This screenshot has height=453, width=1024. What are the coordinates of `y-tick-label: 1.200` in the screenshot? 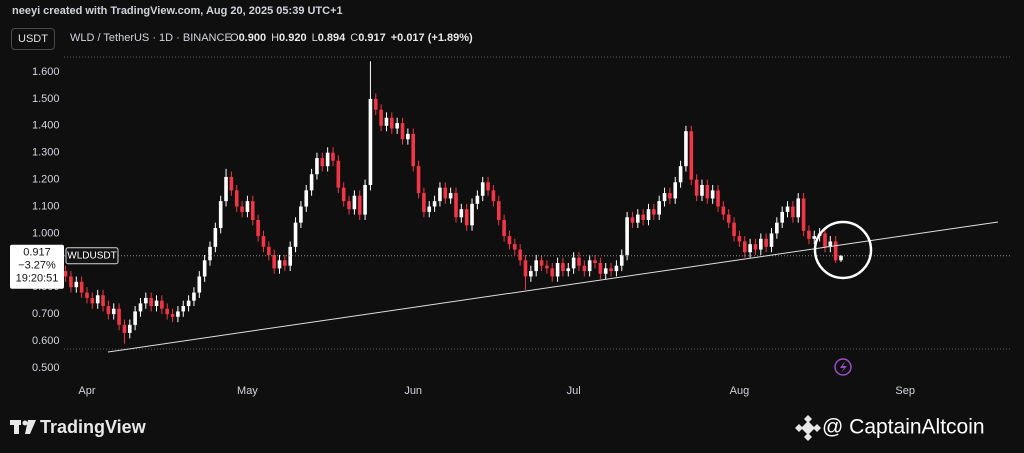 It's located at (46, 180).